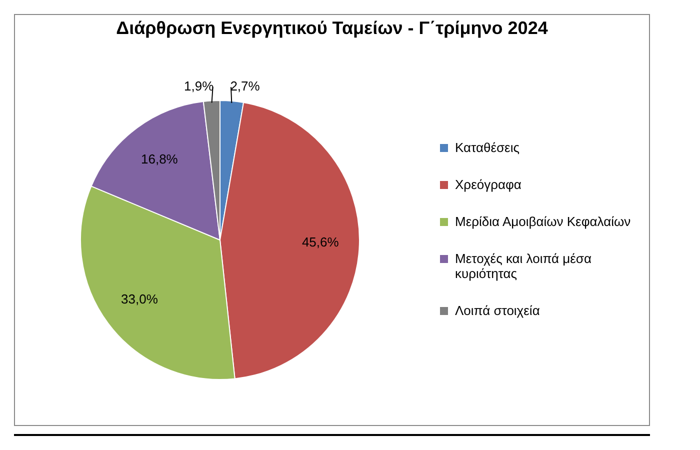  What do you see at coordinates (199, 86) in the screenshot?
I see `data-label: 1,9%` at bounding box center [199, 86].